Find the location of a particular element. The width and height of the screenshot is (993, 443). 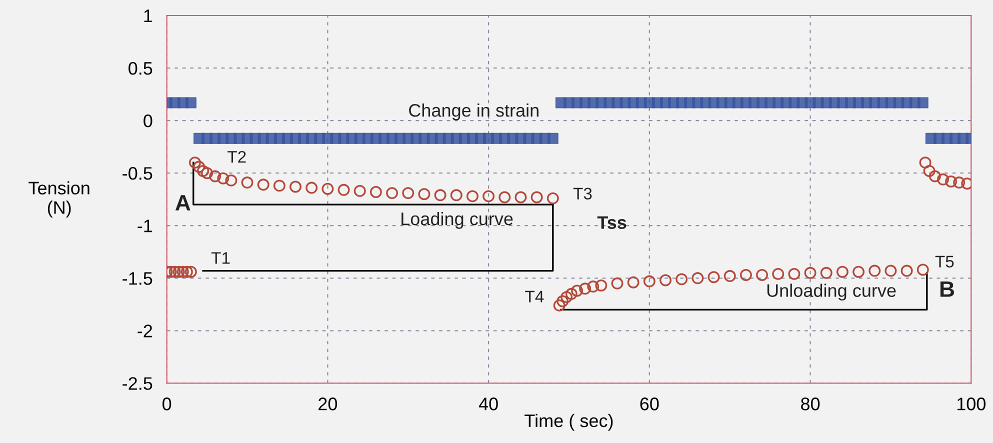

annotation: B is located at coordinates (947, 289).